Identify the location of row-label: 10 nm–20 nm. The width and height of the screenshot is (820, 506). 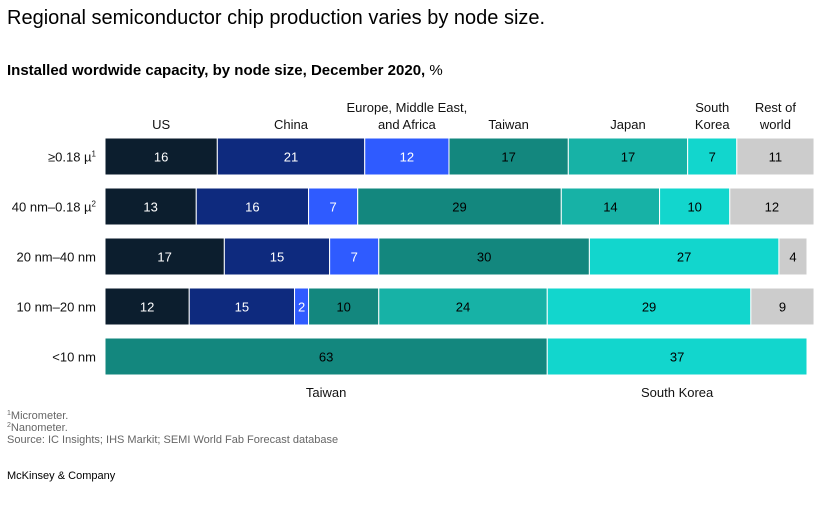
(57, 307).